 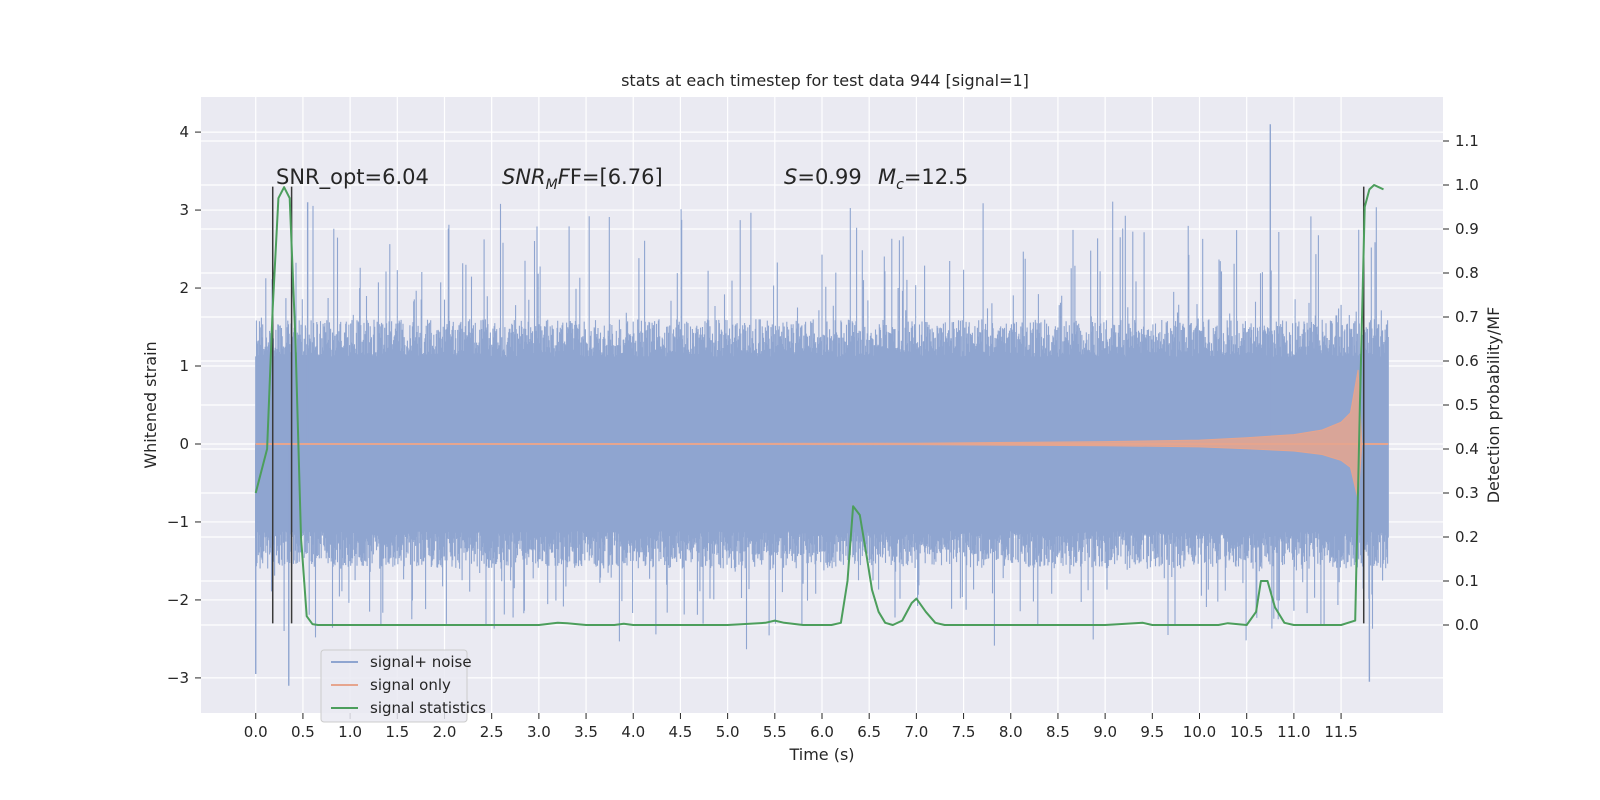 I want to click on x-tick-label: 1.0, so click(x=350, y=732).